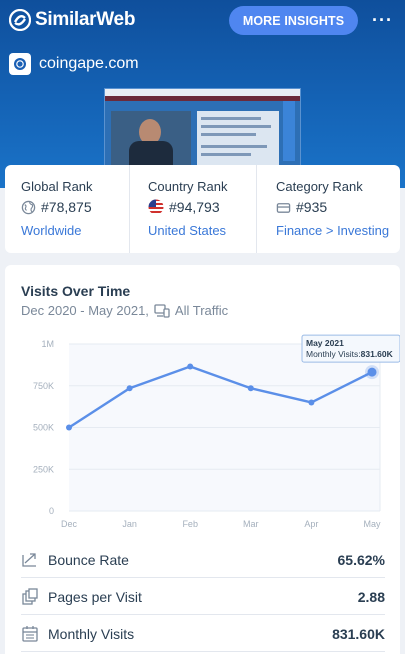 Image resolution: width=405 pixels, height=654 pixels. What do you see at coordinates (47, 344) in the screenshot?
I see `y-tick-label: 1M` at bounding box center [47, 344].